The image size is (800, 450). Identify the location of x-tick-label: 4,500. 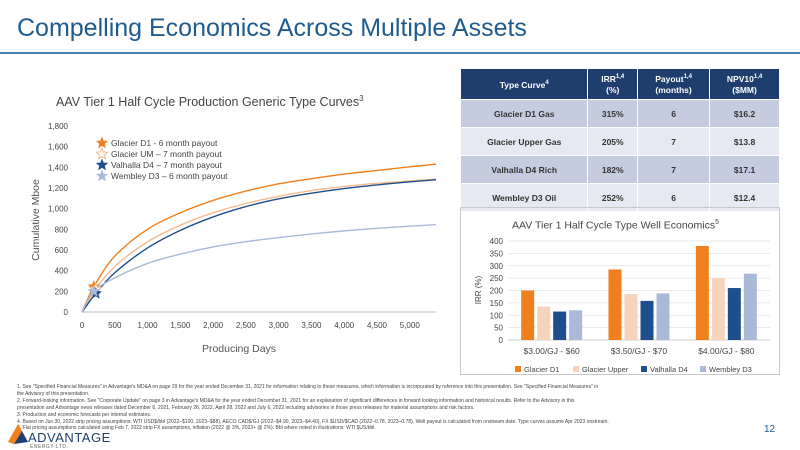
(377, 325).